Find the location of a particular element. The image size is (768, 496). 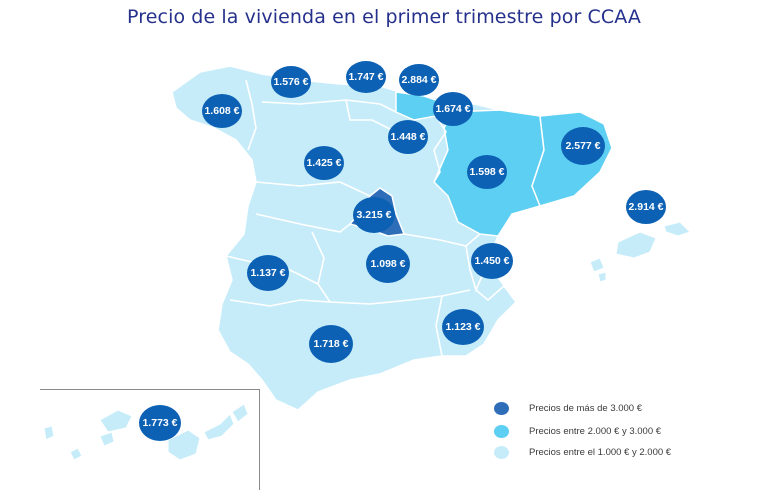

price-bubble-baleares: 2.914 € is located at coordinates (646, 207).